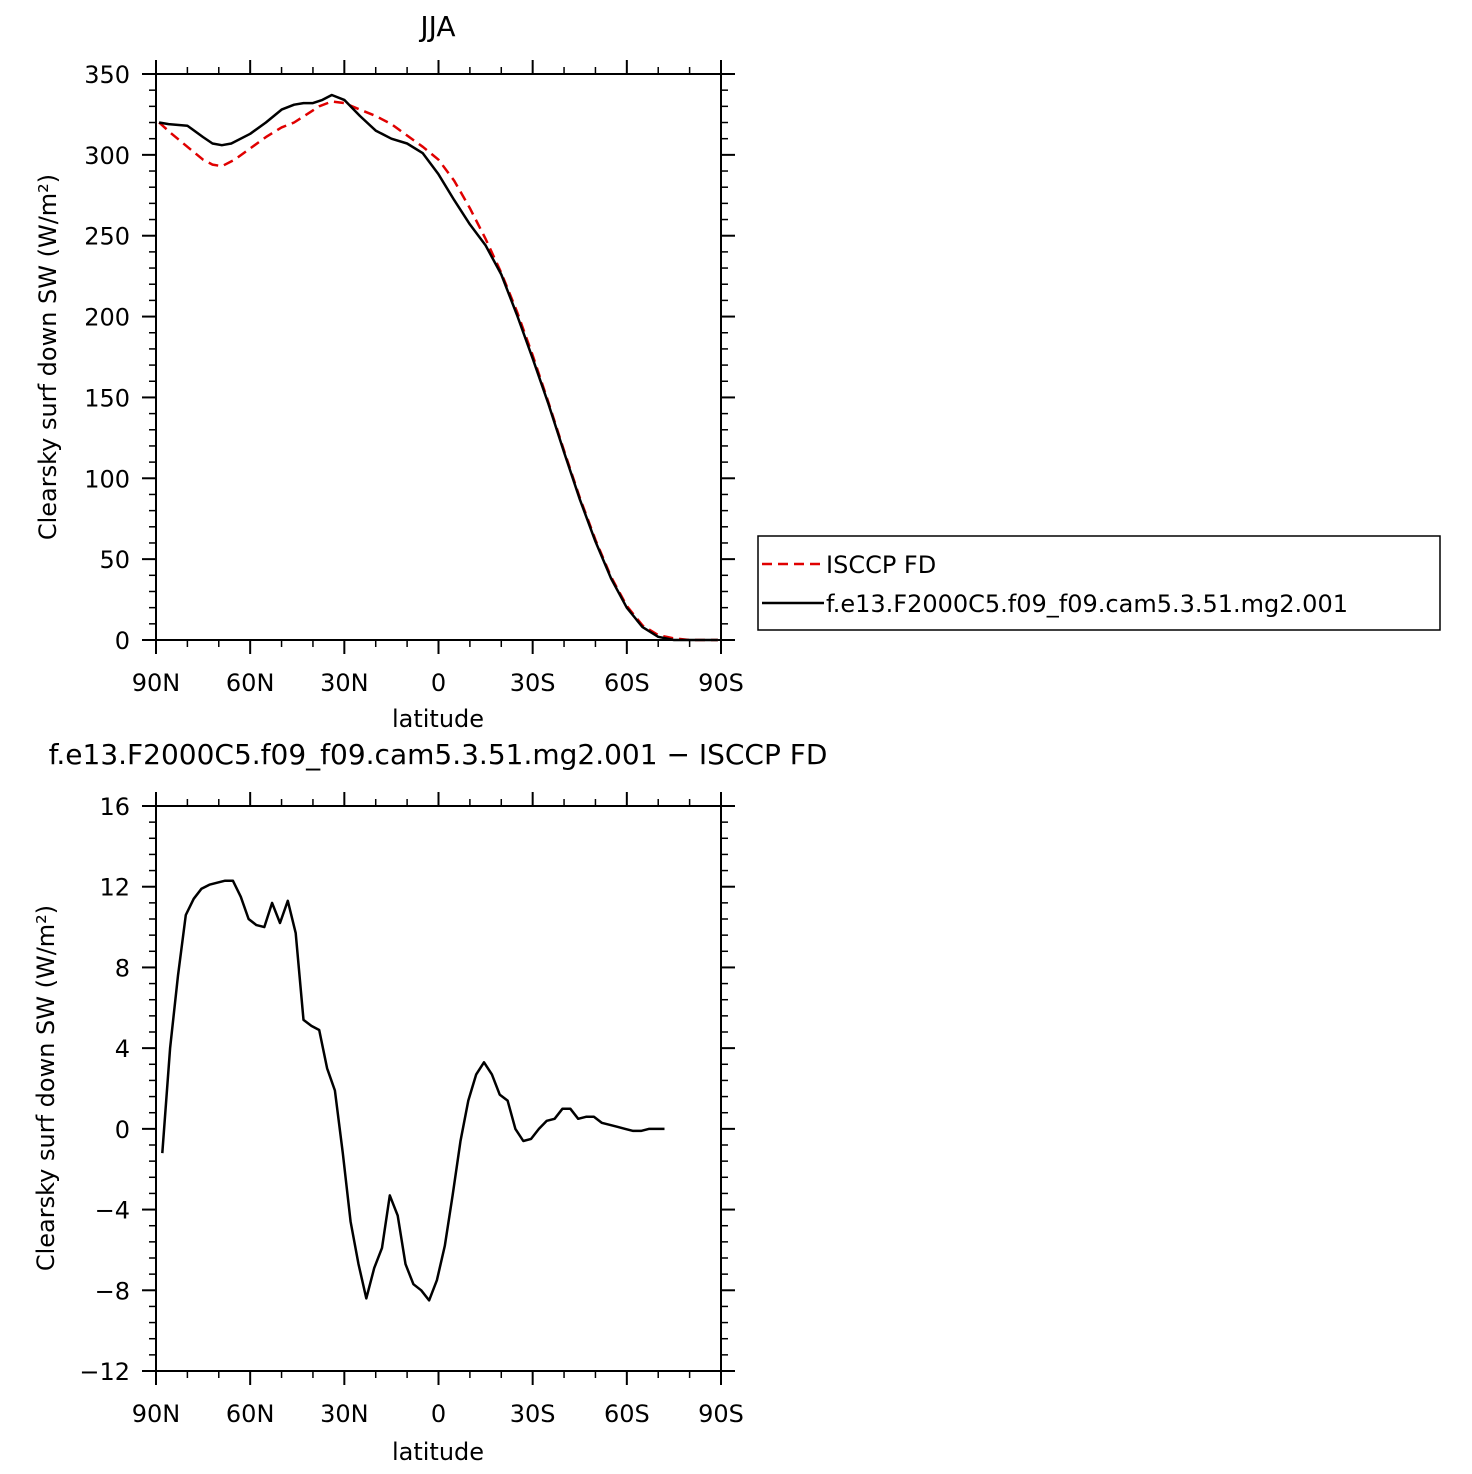 The width and height of the screenshot is (1472, 1474). I want to click on bottom-y-tick-label: 8, so click(122, 968).